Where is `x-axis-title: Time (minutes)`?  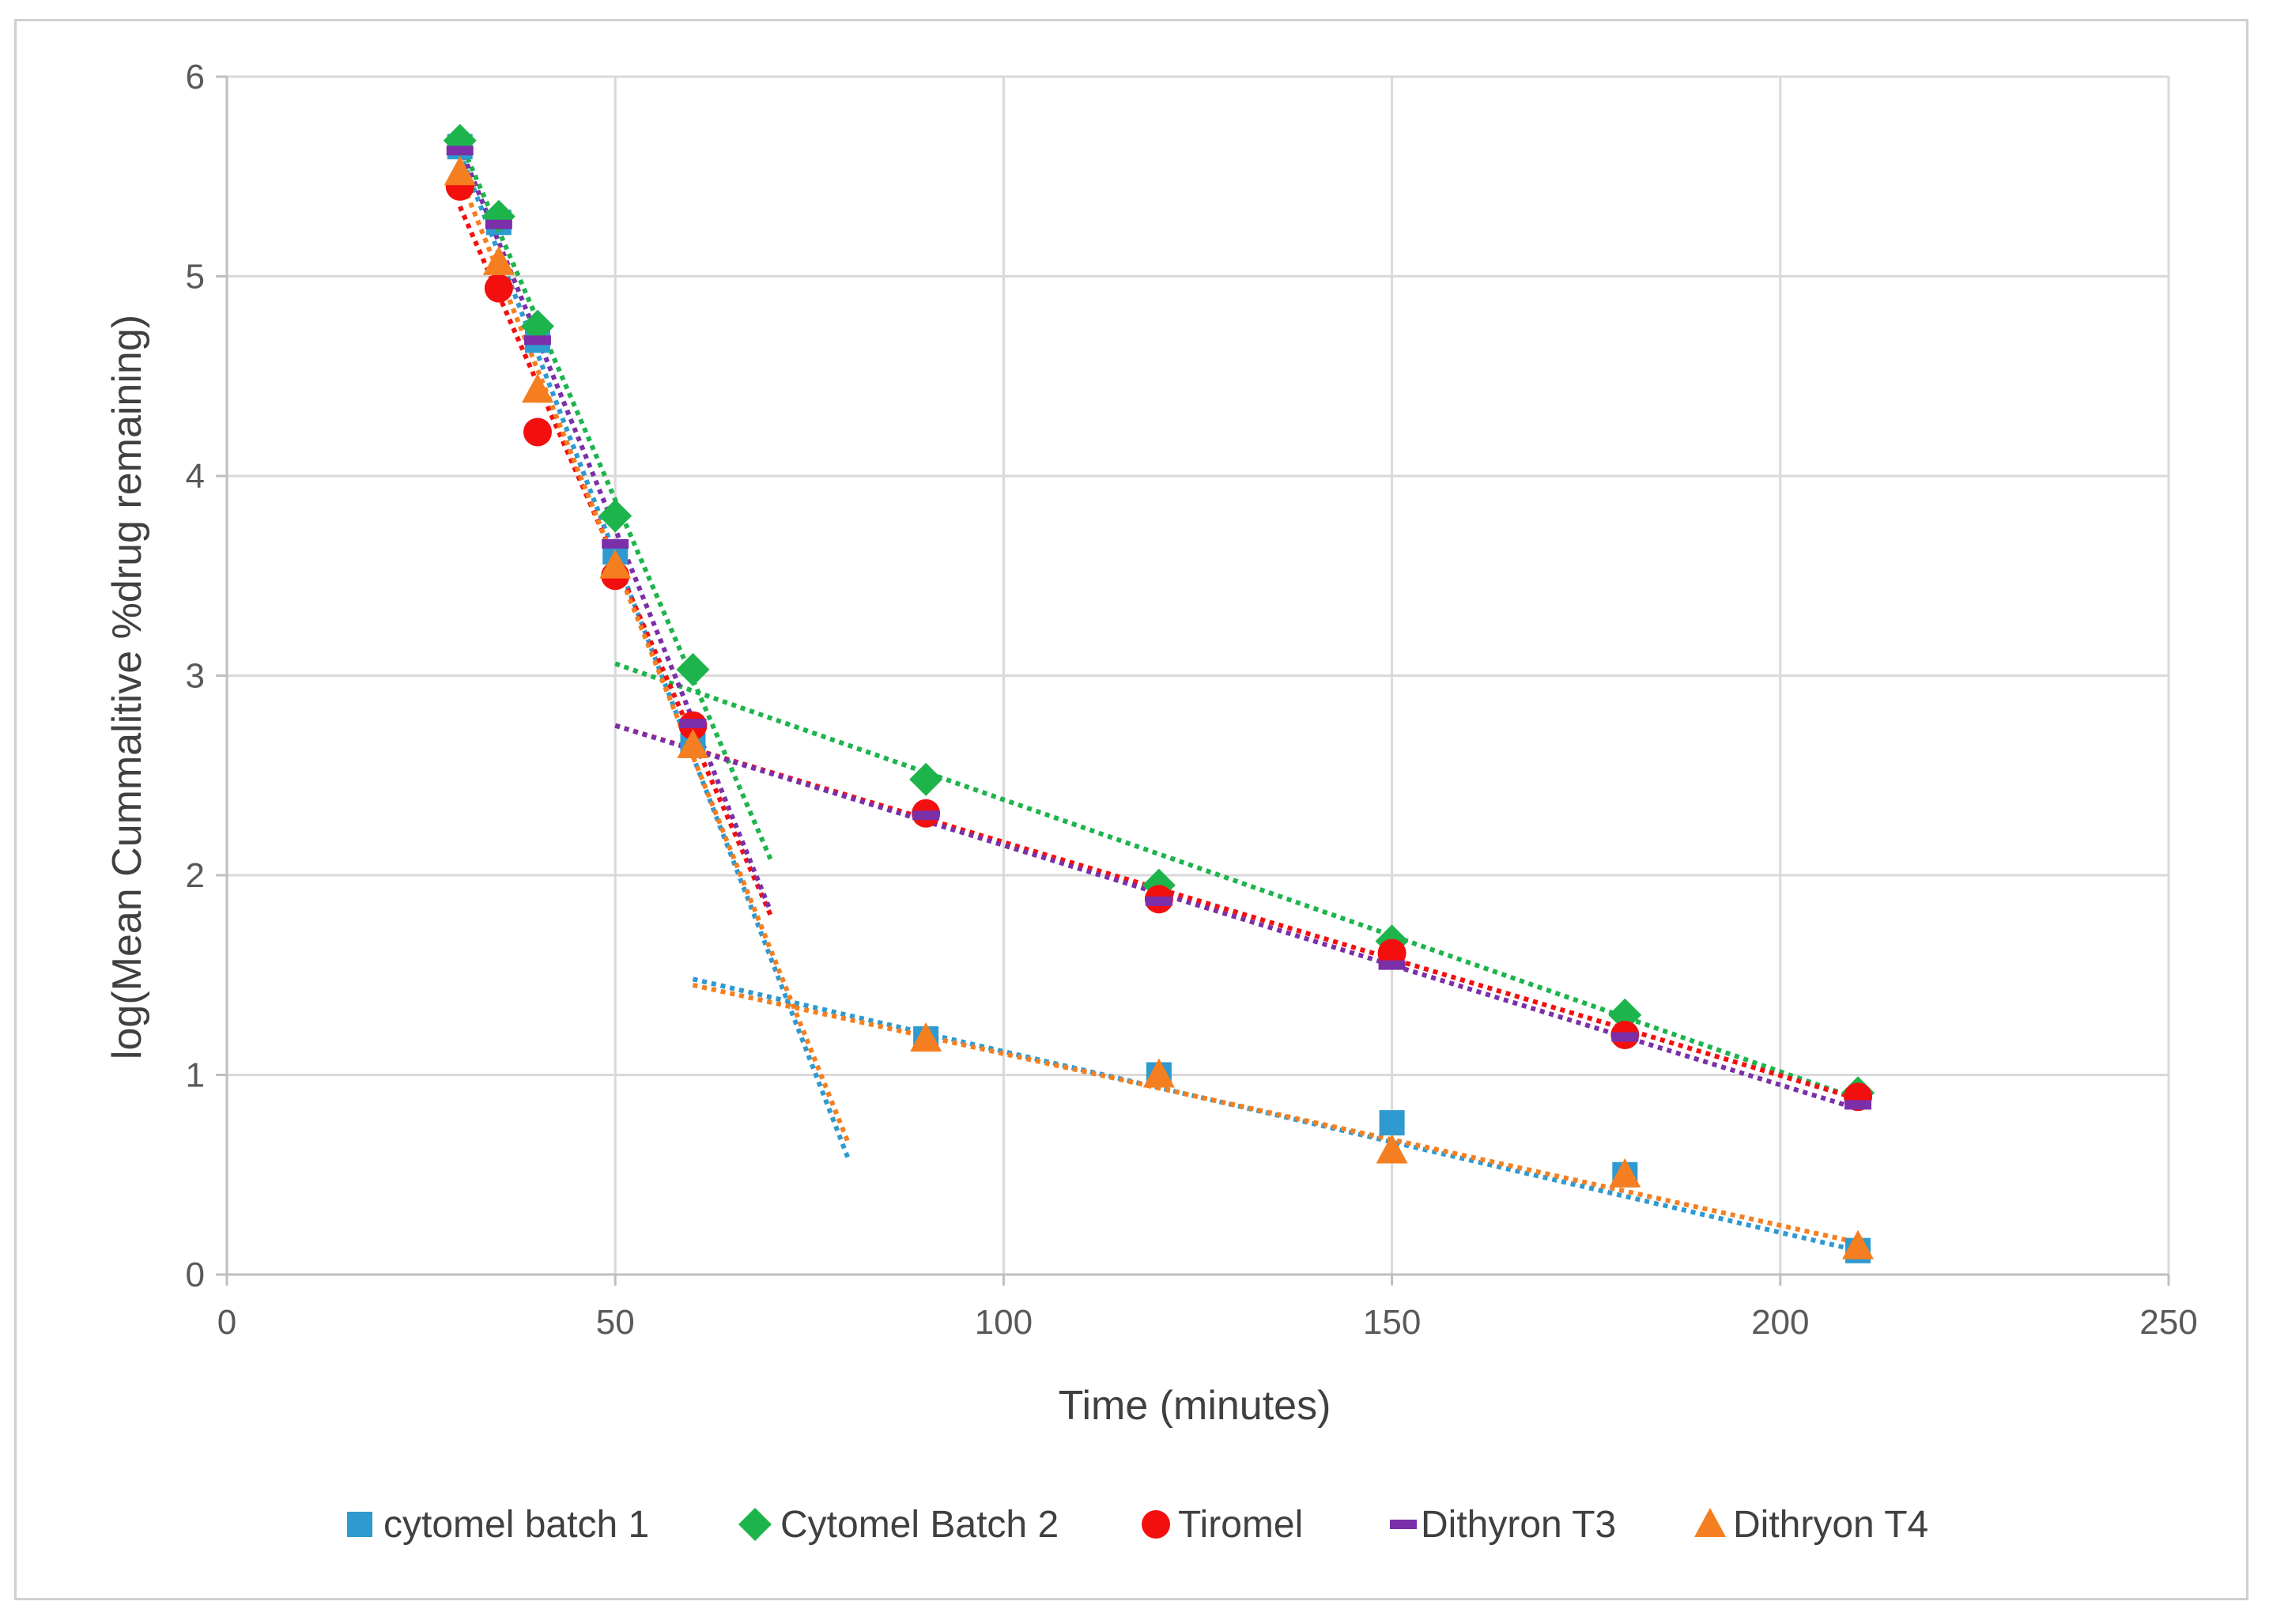
x-axis-title: Time (minutes) is located at coordinates (1195, 1406).